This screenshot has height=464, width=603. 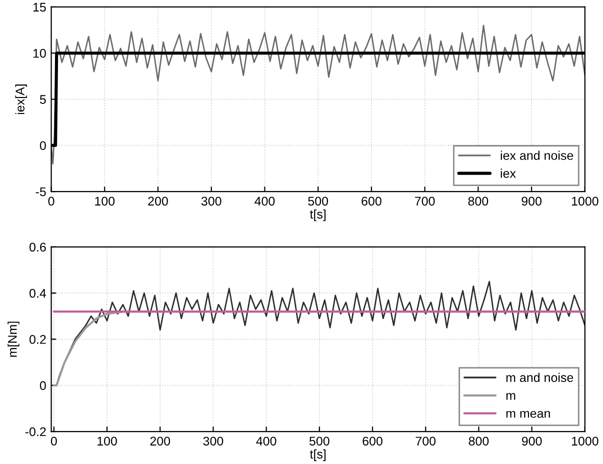 I want to click on y-tick-label: -0.2, so click(x=35, y=431).